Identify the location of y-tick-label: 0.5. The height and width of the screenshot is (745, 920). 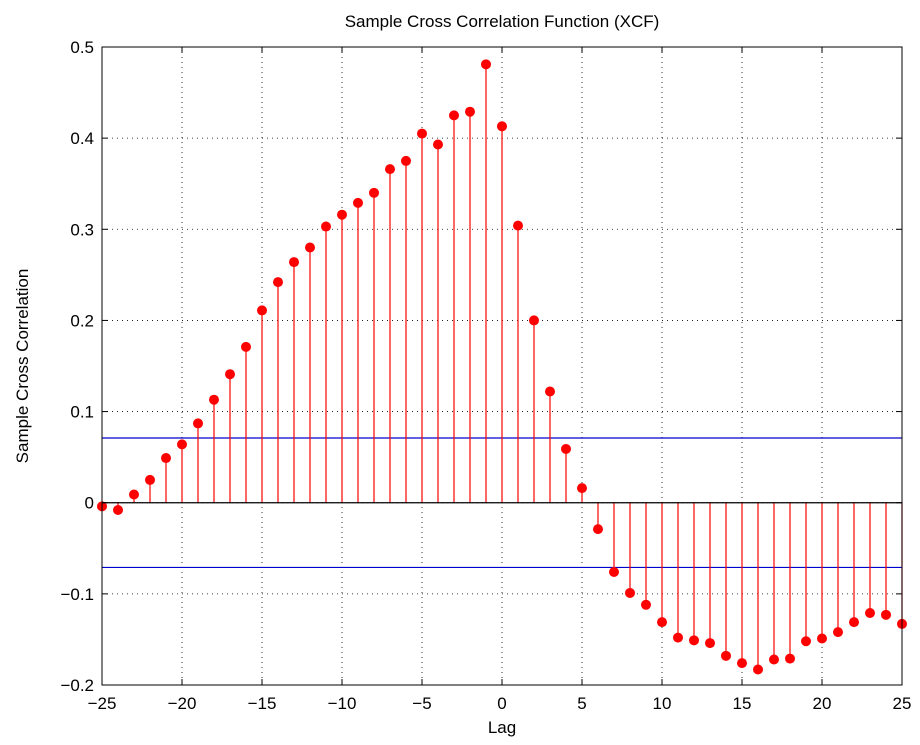
(82, 47).